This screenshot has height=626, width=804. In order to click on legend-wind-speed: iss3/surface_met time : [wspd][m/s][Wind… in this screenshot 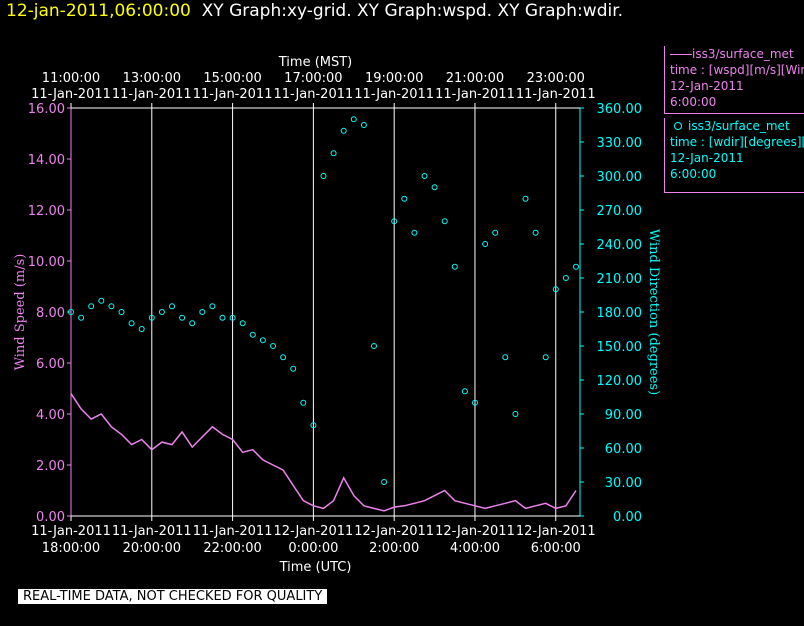, I will do `click(734, 80)`.